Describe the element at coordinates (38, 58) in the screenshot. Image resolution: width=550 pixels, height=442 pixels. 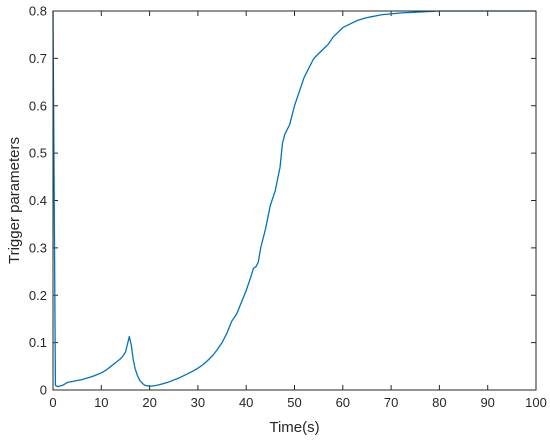
I see `y-tick-label: 0.7` at that location.